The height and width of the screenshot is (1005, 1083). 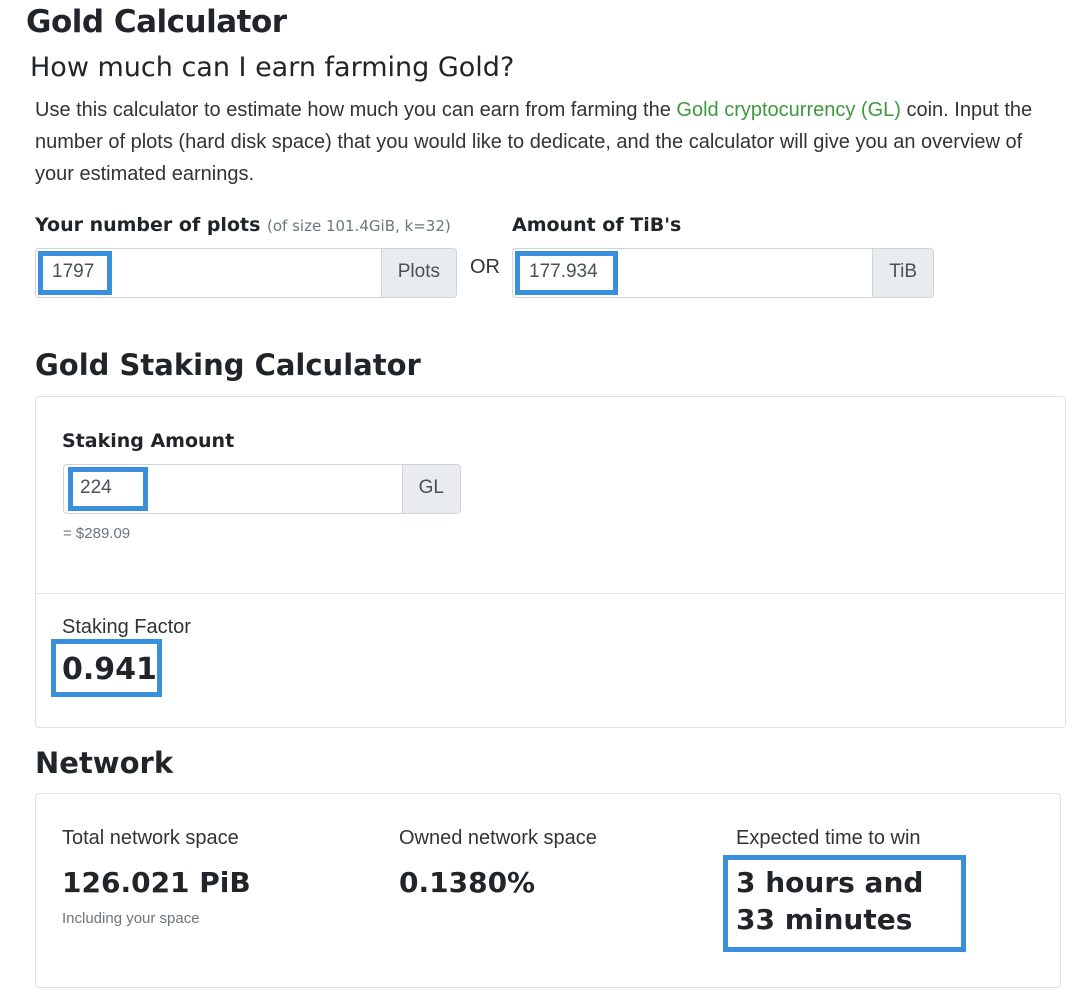 I want to click on divider, so click(x=550, y=593).